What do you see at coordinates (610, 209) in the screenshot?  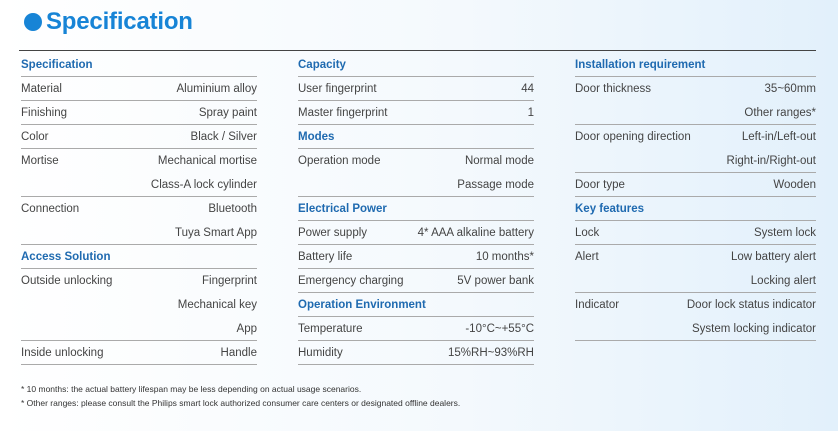 I see `section-heading-features: Key features` at bounding box center [610, 209].